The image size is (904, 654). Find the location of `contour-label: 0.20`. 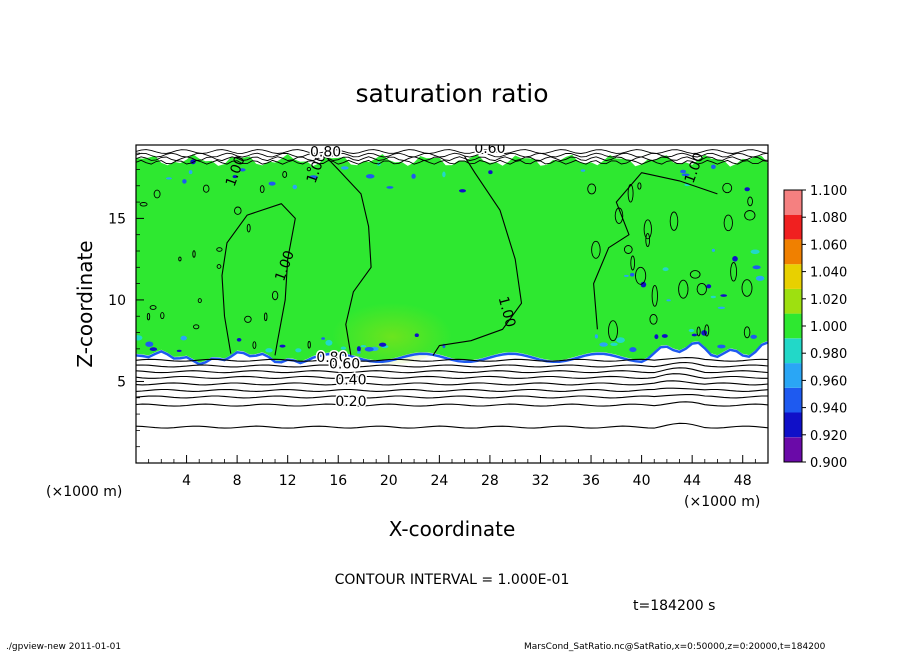

contour-label: 0.20 is located at coordinates (350, 402).